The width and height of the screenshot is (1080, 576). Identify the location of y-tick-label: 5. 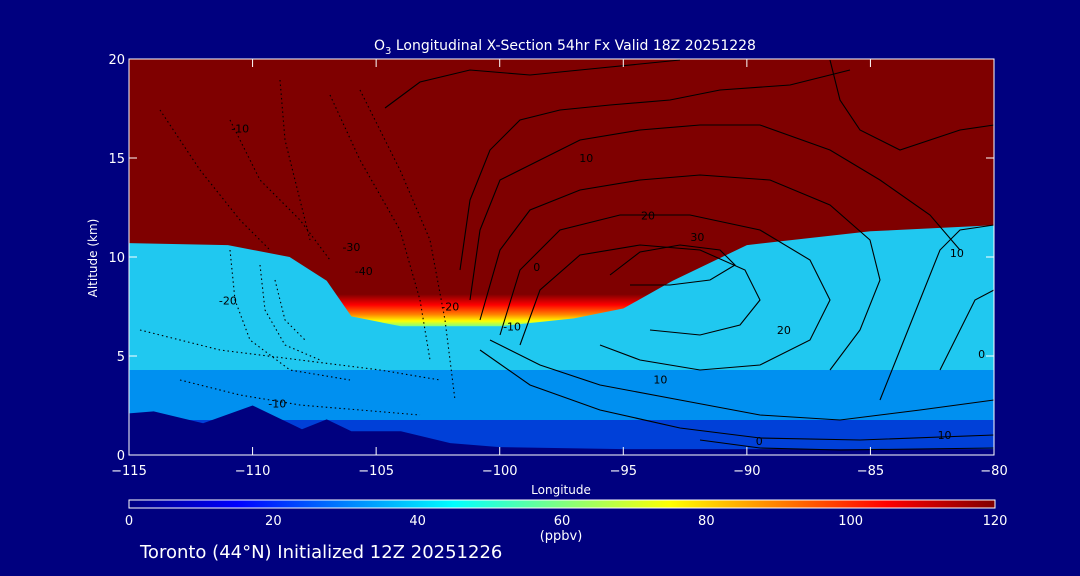
(121, 357).